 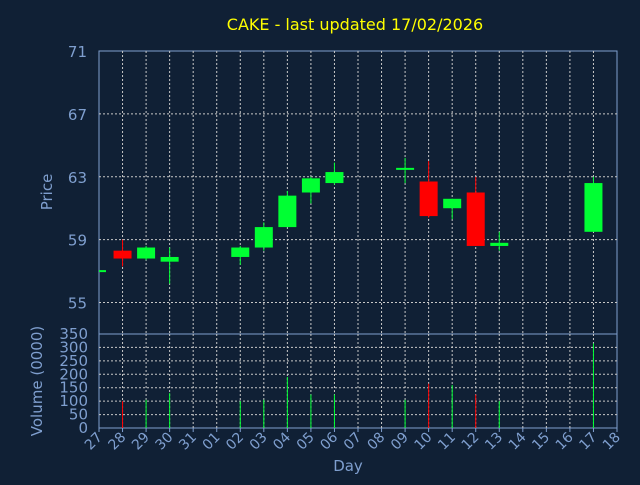 I want to click on price-tick-label: 59, so click(x=77, y=241).